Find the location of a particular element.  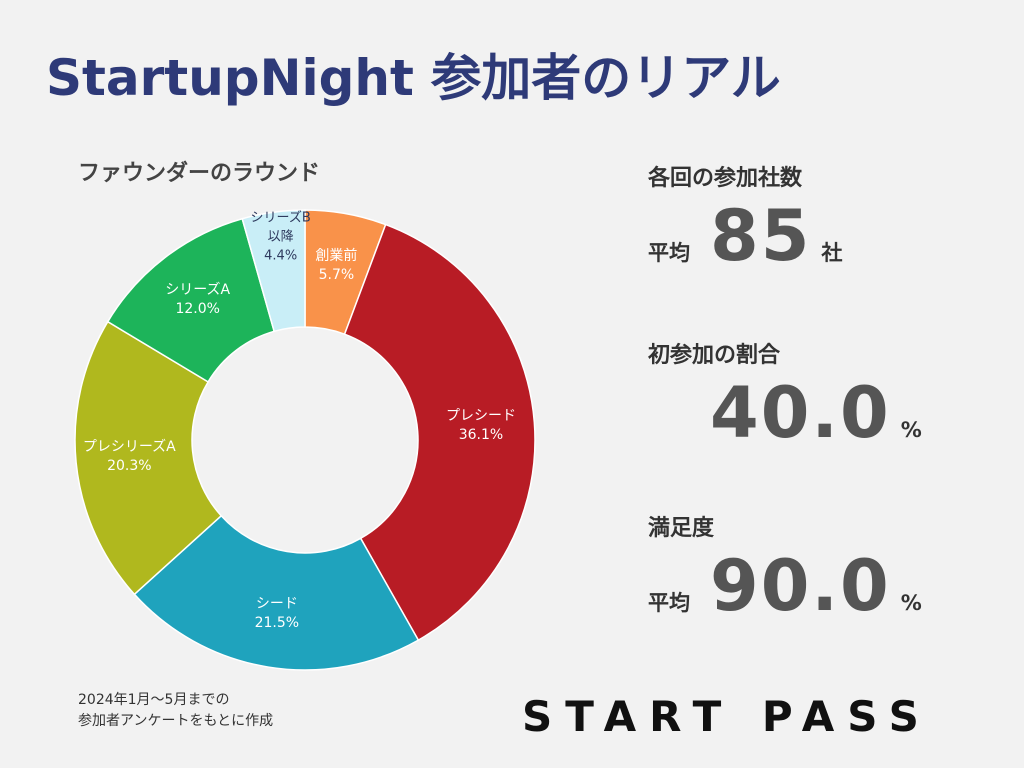

value-label: 12.0% is located at coordinates (197, 308).